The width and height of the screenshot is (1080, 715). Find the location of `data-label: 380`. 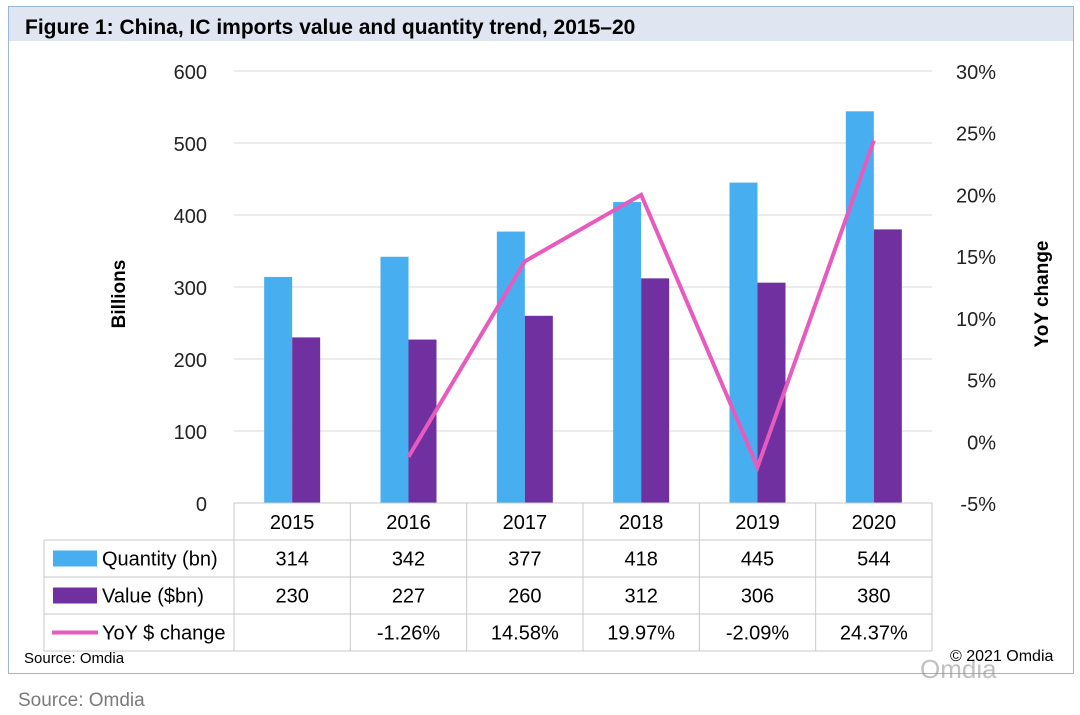

data-label: 380 is located at coordinates (873, 597).